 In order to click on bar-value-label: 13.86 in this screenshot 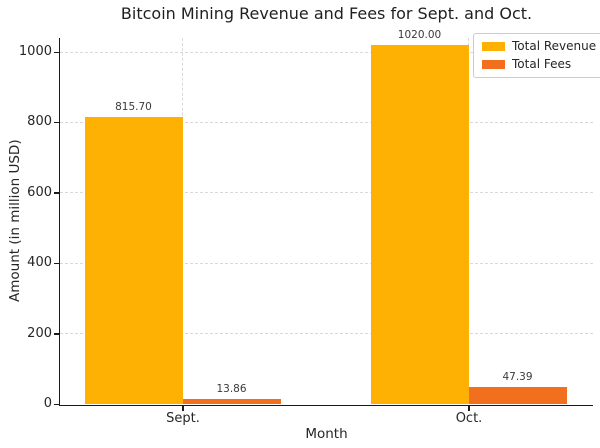, I will do `click(231, 389)`.